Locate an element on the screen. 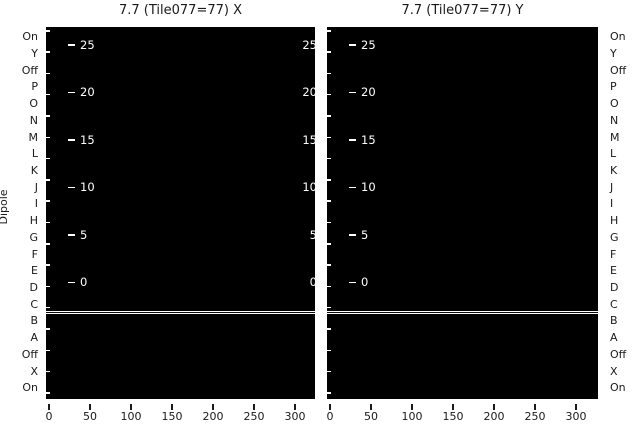  inner-axis-tick-label: 0 is located at coordinates (365, 282).